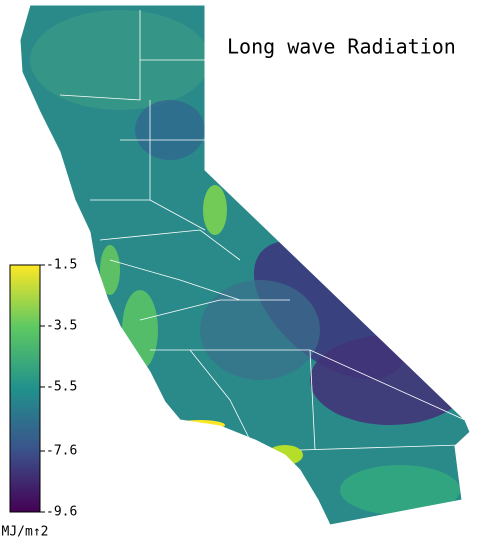  Describe the element at coordinates (61, 325) in the screenshot. I see `colorbar-tick-label: -3.5` at that location.